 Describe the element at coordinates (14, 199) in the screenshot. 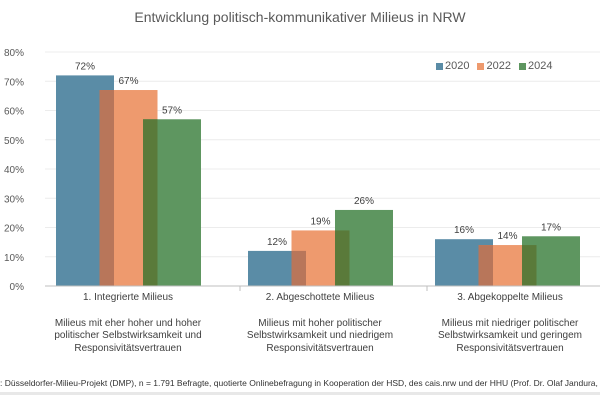

I see `y-tick-label: 30%` at that location.